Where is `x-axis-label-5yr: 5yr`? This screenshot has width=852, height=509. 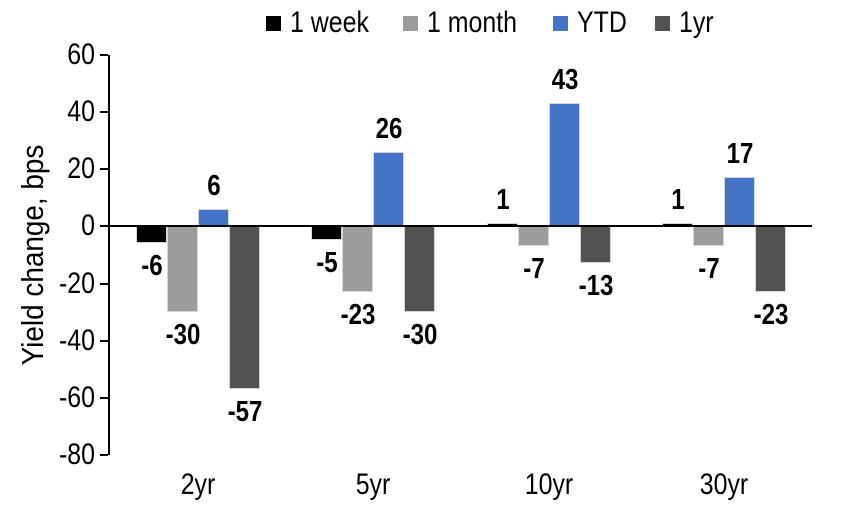
x-axis-label-5yr: 5yr is located at coordinates (373, 484).